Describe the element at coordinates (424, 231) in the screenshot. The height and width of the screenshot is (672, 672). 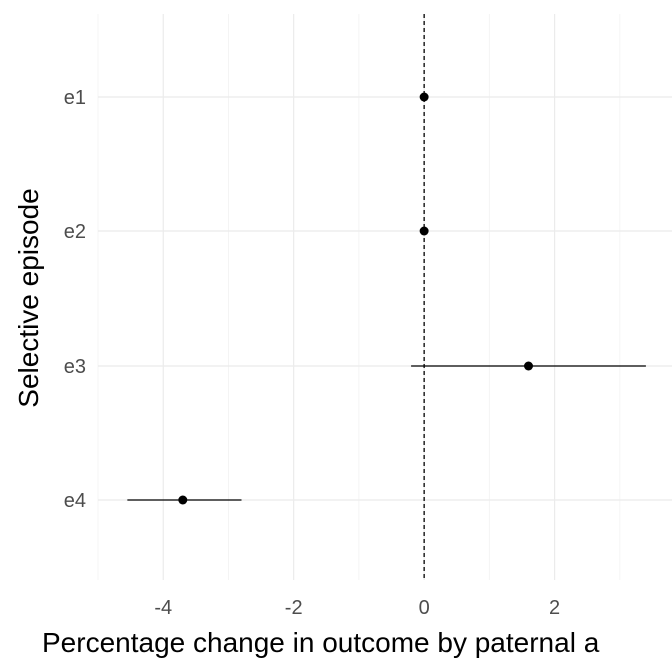
I see `point-e2` at that location.